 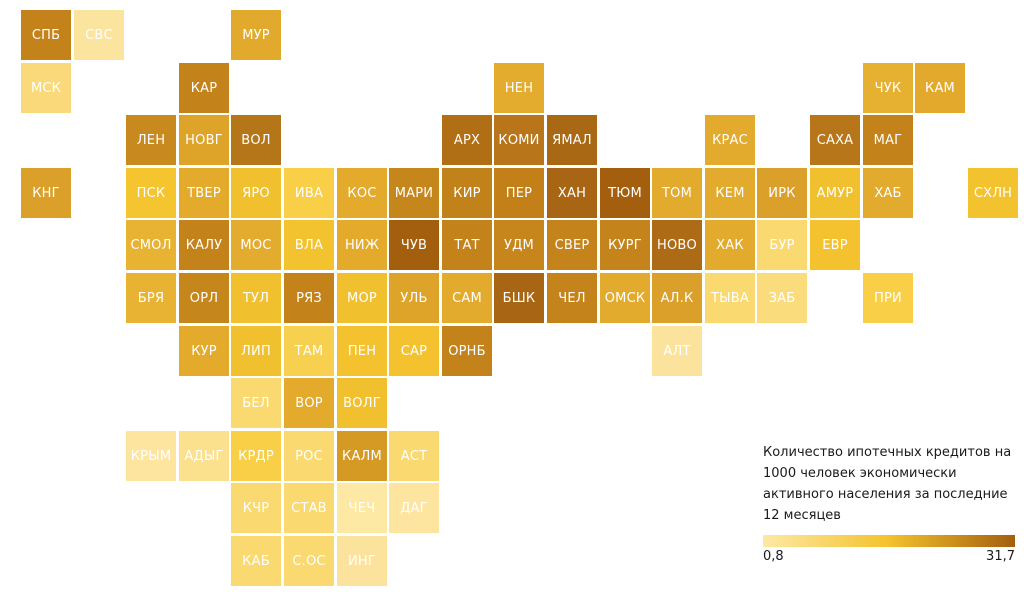 What do you see at coordinates (414, 508) in the screenshot?
I see `region-tile: ДАГ` at bounding box center [414, 508].